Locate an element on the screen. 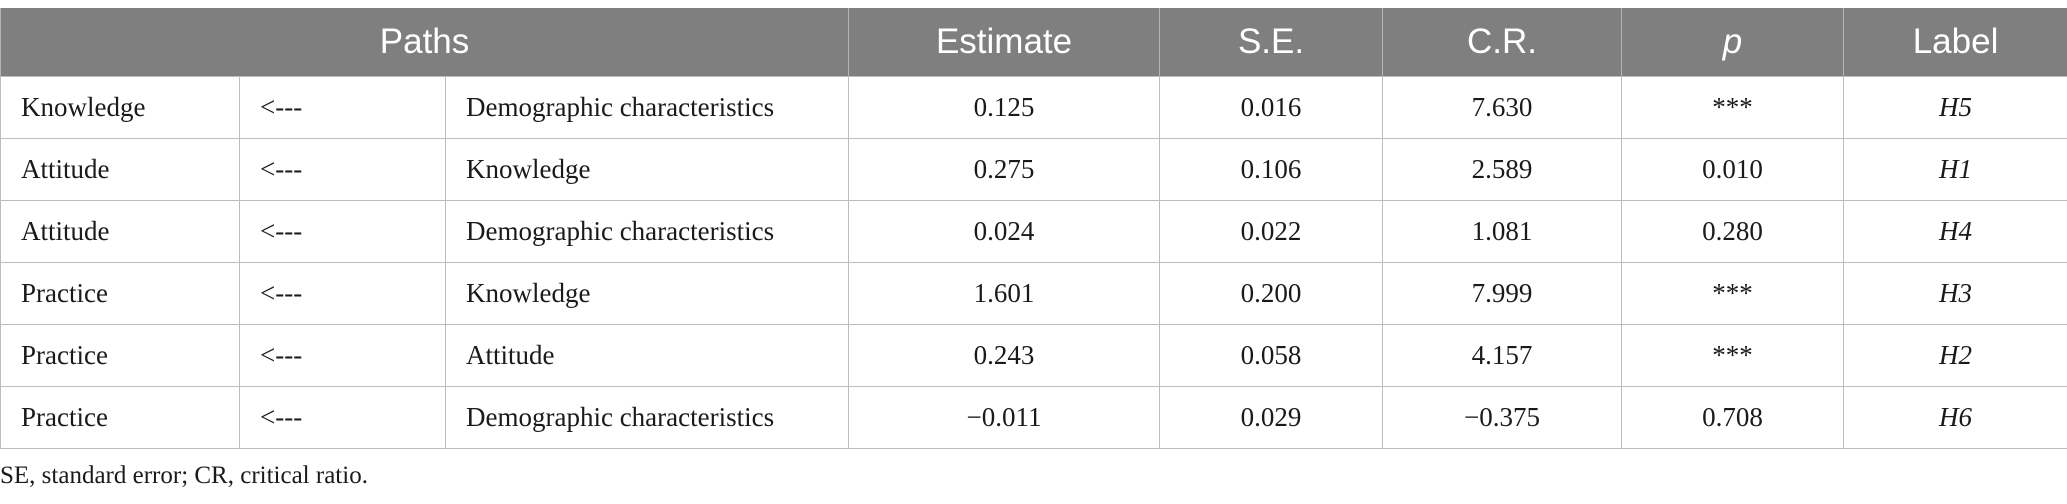 Image resolution: width=2067 pixels, height=504 pixels. cell-label: H5 is located at coordinates (1955, 107).